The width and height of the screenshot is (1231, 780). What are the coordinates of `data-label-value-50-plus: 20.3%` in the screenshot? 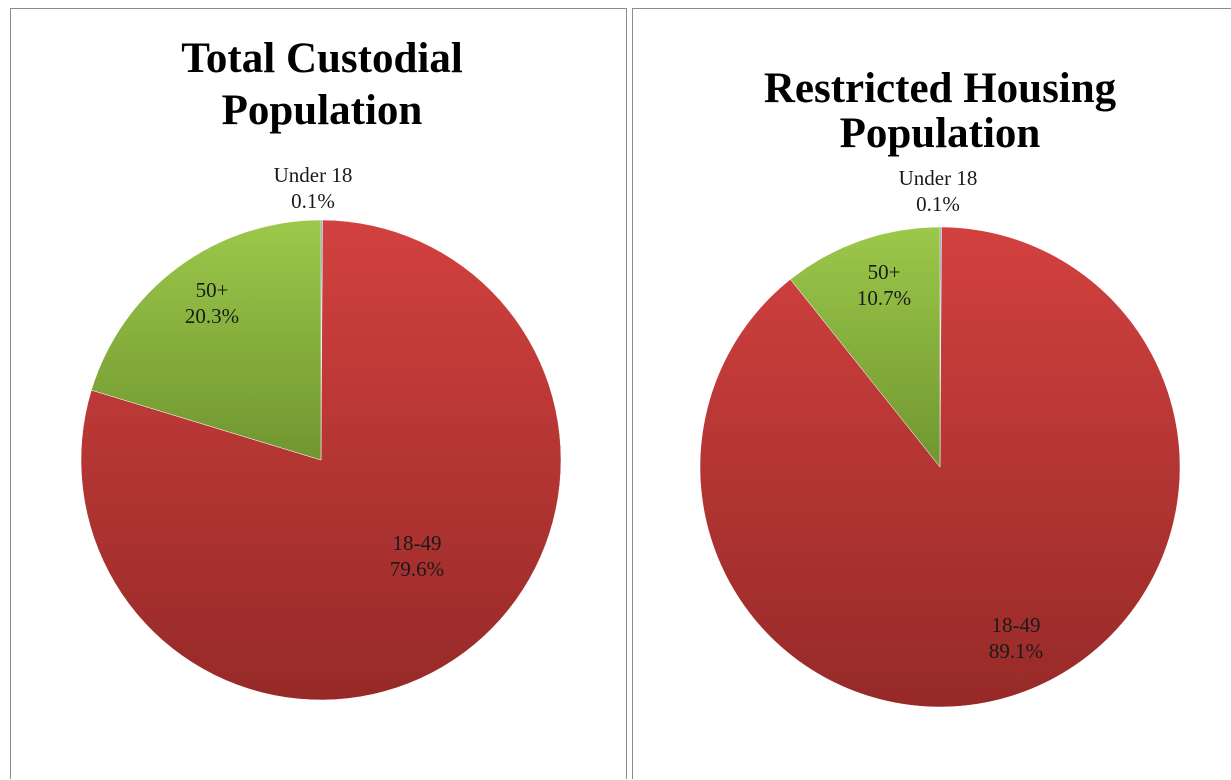 It's located at (212, 316).